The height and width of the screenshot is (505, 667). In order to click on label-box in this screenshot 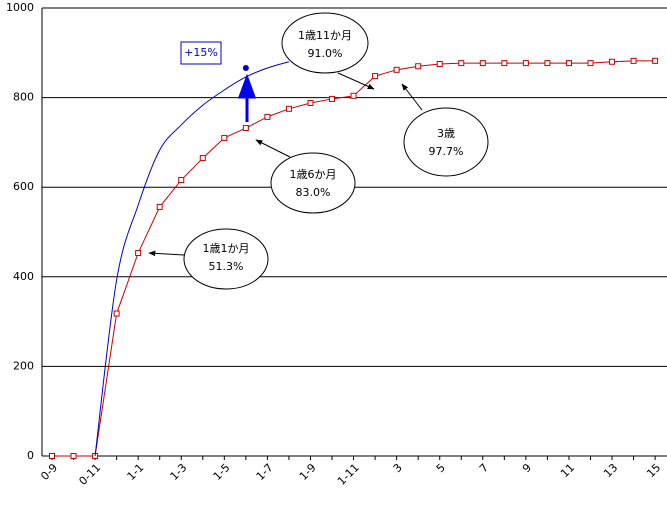, I will do `click(201, 53)`.